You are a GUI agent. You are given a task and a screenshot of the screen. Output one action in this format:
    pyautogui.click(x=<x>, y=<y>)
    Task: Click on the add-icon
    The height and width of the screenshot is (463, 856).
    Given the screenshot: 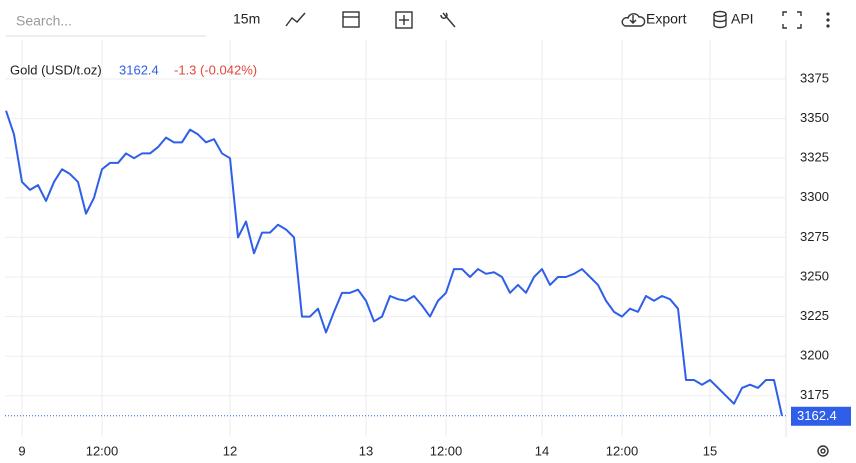 What is the action you would take?
    pyautogui.click(x=404, y=20)
    